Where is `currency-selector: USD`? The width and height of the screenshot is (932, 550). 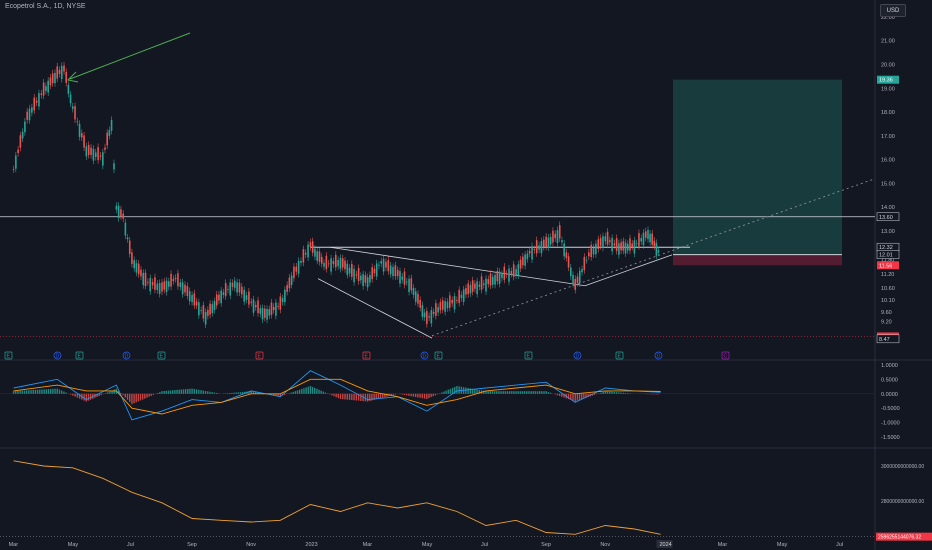
currency-selector: USD is located at coordinates (893, 10).